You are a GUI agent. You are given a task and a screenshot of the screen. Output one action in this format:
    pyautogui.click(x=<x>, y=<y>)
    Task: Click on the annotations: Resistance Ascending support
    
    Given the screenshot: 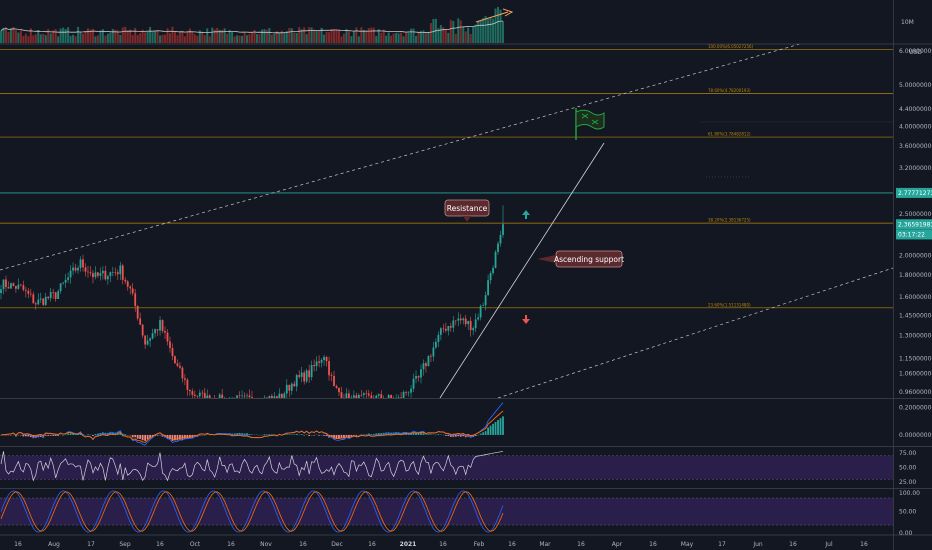 What is the action you would take?
    pyautogui.click(x=534, y=216)
    